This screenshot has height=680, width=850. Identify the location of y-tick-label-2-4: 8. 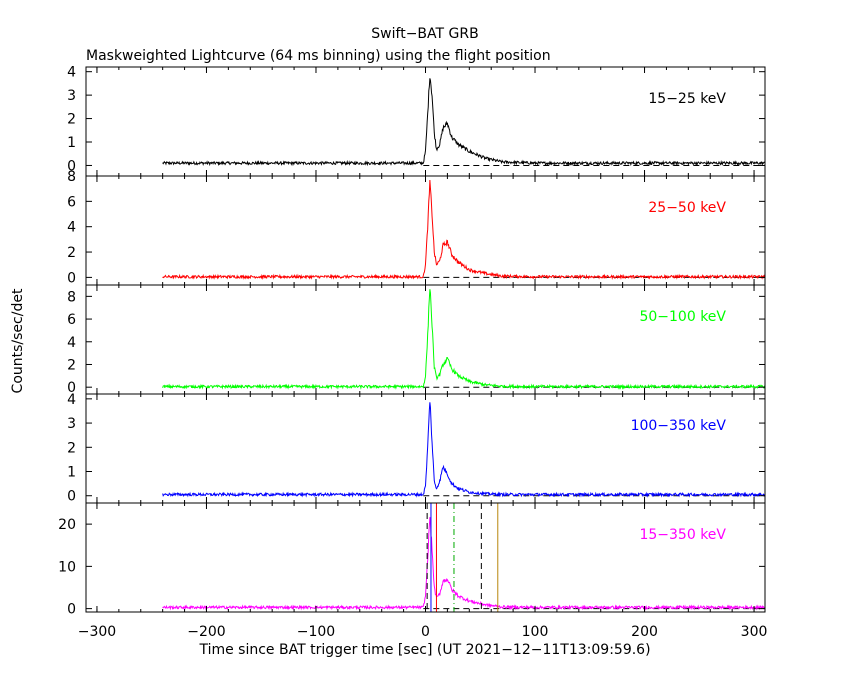
(71, 297).